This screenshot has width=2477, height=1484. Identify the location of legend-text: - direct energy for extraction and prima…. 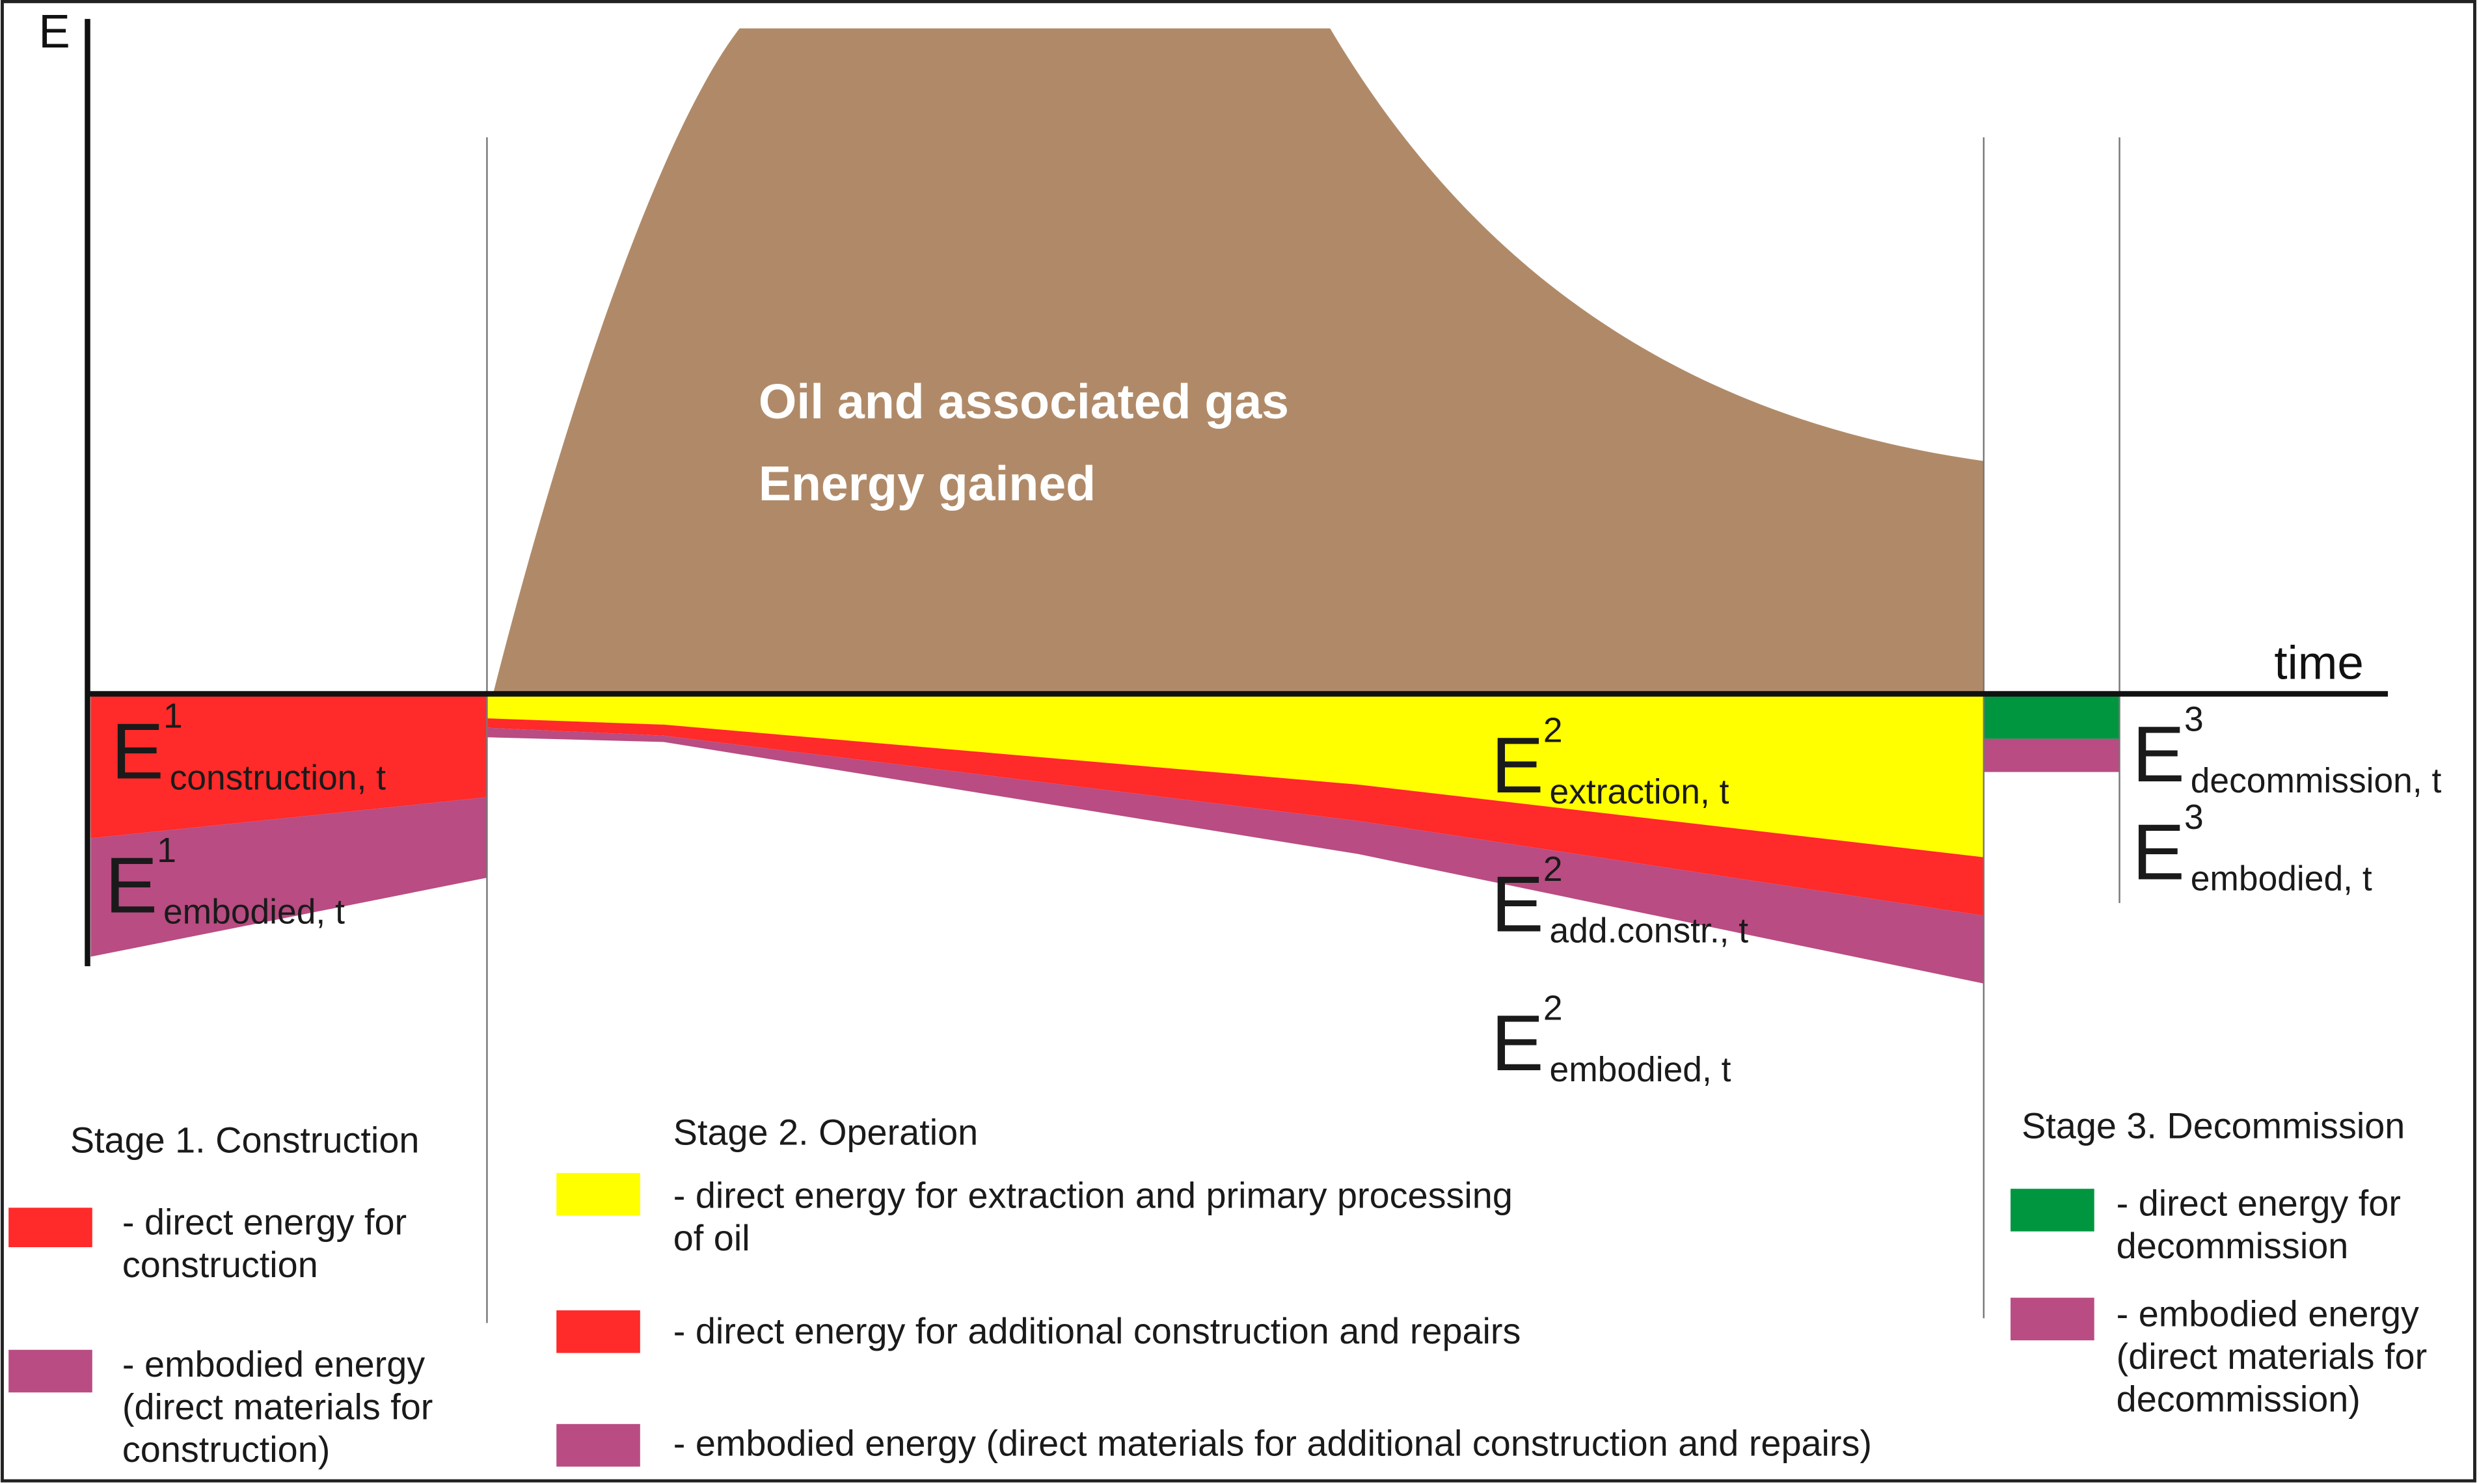
(1093, 1194).